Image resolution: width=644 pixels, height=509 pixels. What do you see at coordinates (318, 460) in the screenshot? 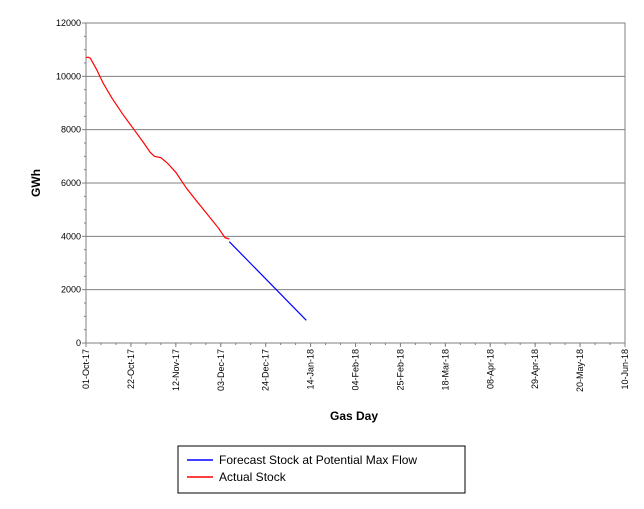
I see `legend-label-forecast: Forecast Stock at Potential Max Flow` at bounding box center [318, 460].